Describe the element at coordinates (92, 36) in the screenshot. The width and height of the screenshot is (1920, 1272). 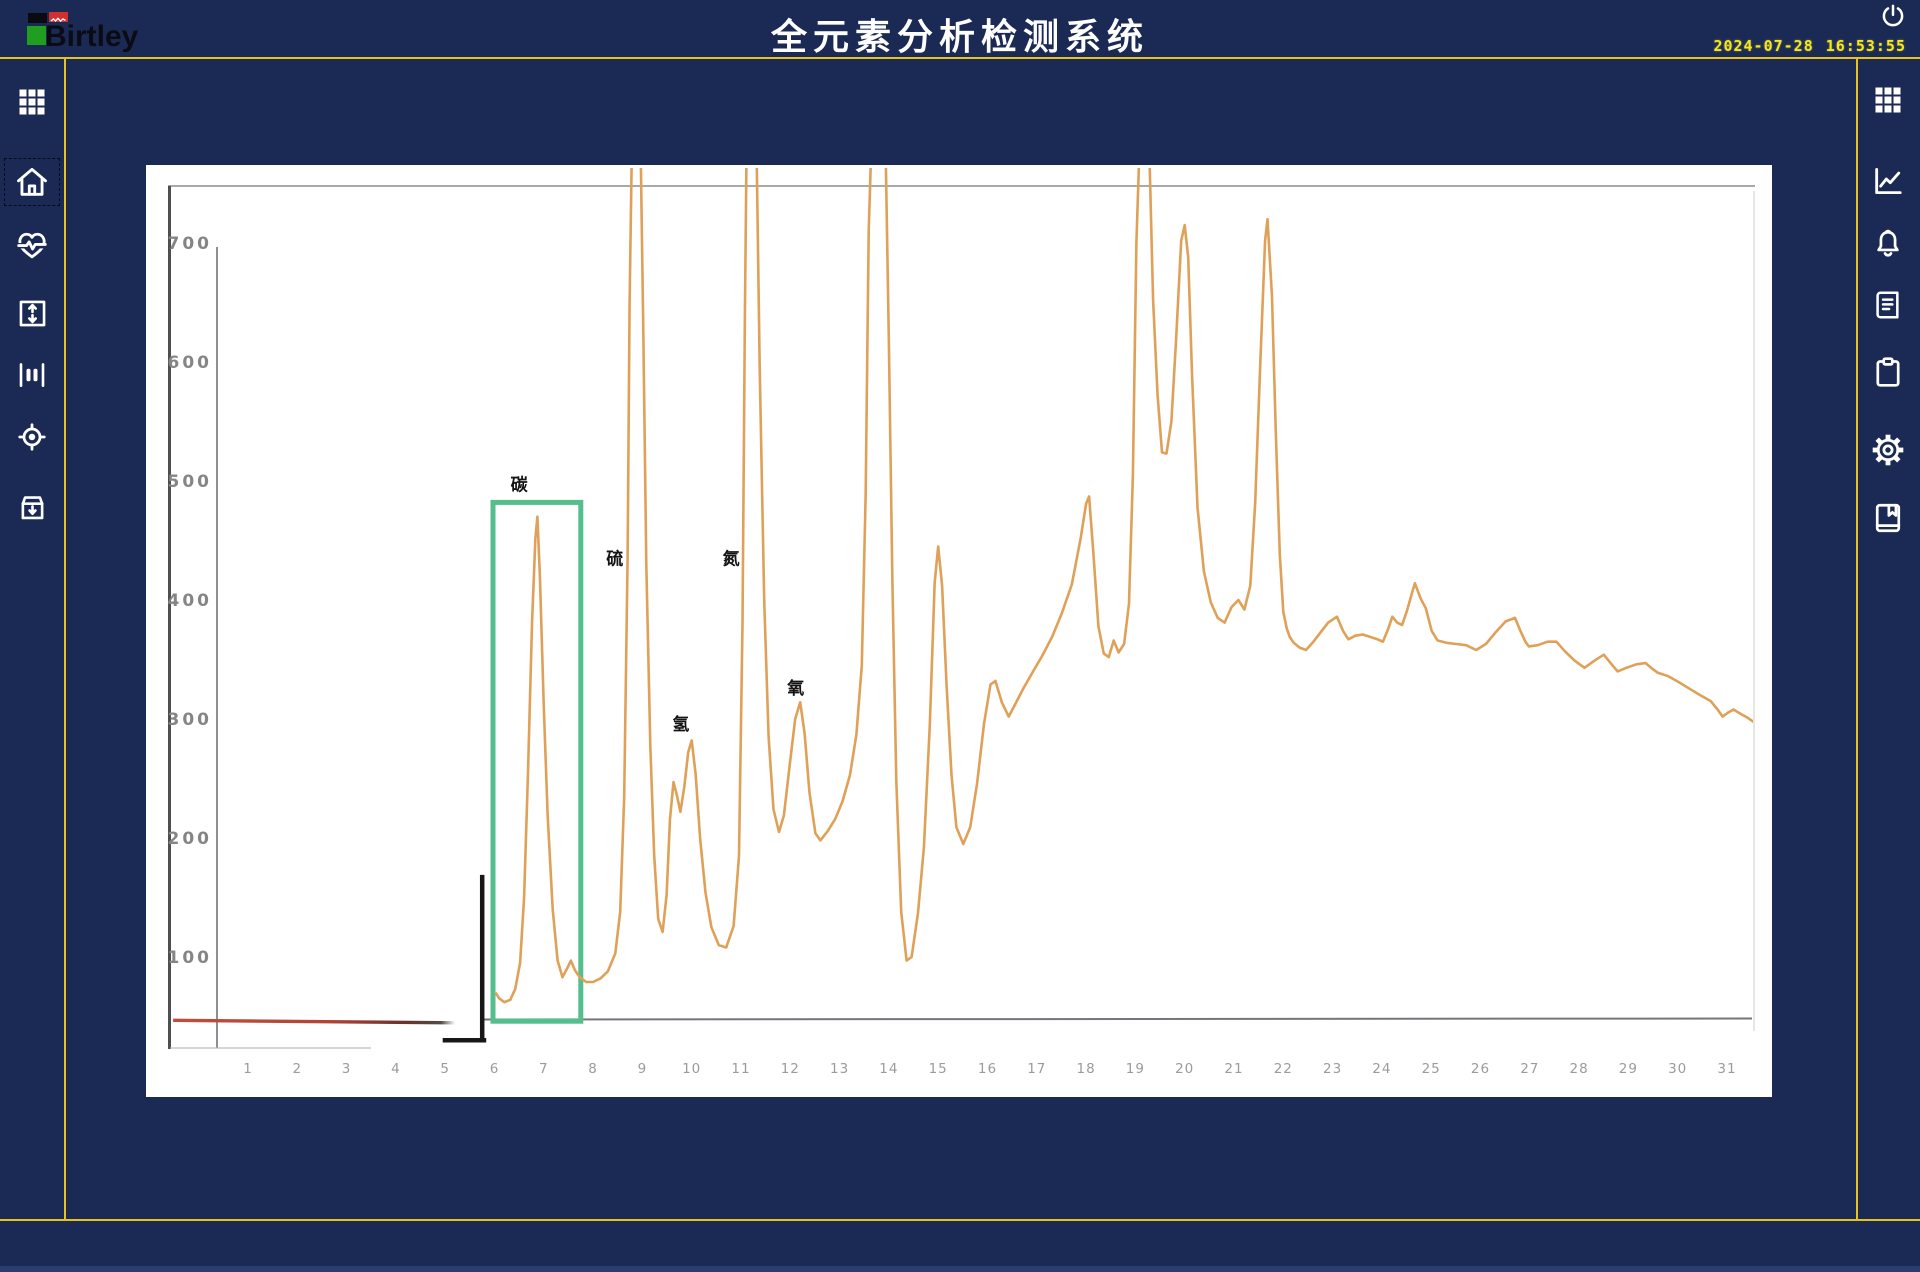
I see `brand-name: Birtley` at that location.